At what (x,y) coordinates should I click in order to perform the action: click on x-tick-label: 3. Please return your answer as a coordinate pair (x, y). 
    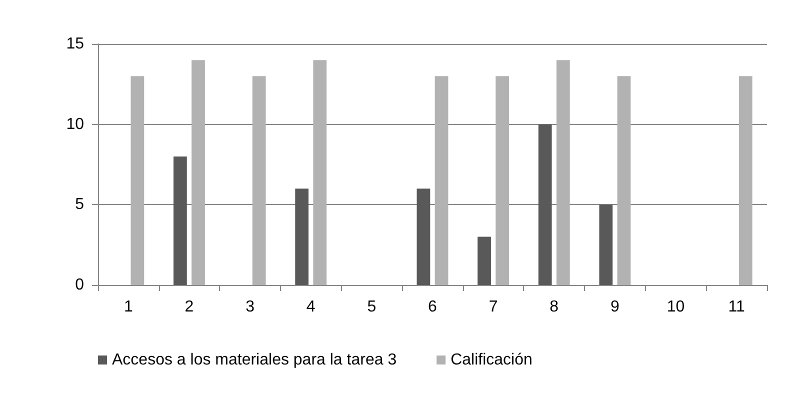
    Looking at the image, I should click on (250, 307).